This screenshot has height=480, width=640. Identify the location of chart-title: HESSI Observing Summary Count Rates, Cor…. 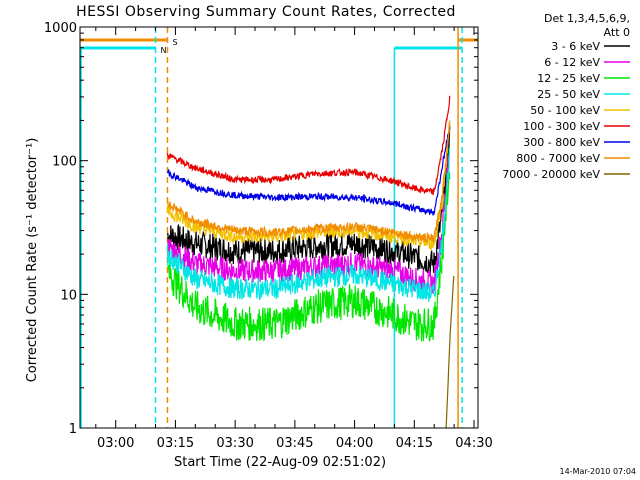
(266, 12).